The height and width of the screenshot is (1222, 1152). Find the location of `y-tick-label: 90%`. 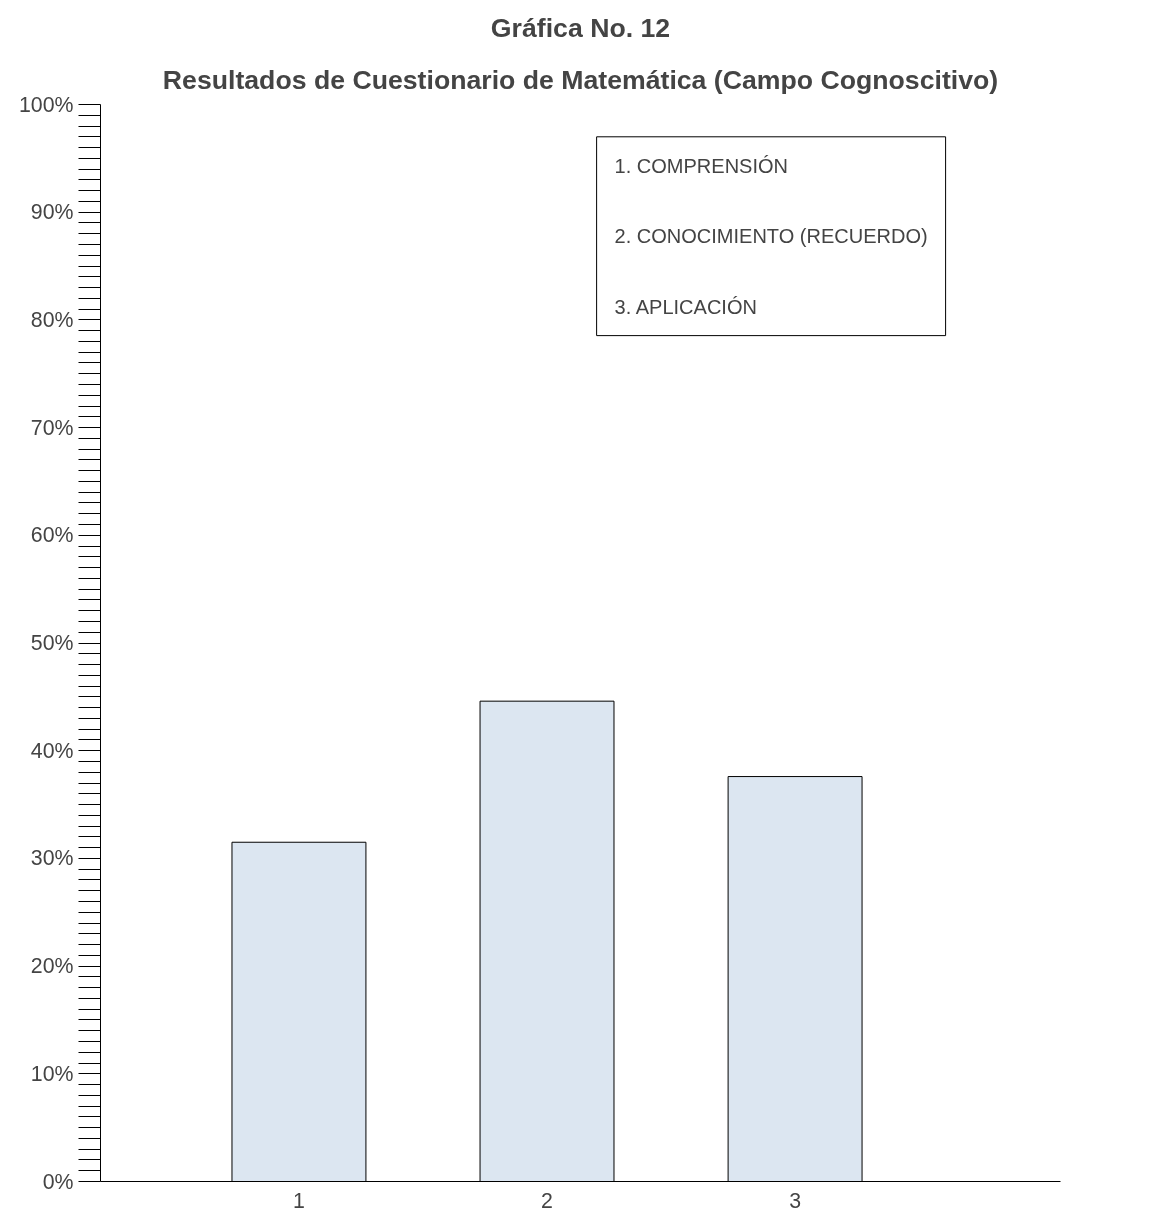

y-tick-label: 90% is located at coordinates (52, 212).